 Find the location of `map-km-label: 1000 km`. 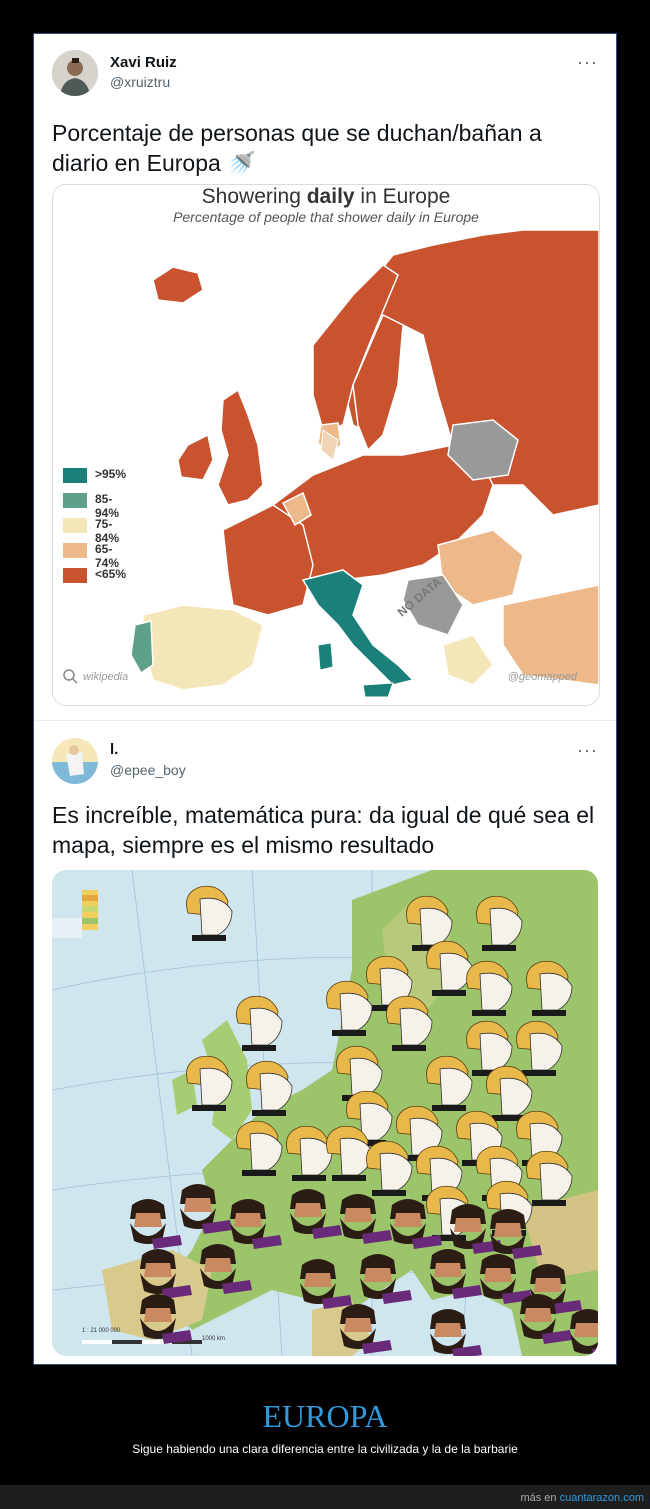

map-km-label: 1000 km is located at coordinates (214, 1339).